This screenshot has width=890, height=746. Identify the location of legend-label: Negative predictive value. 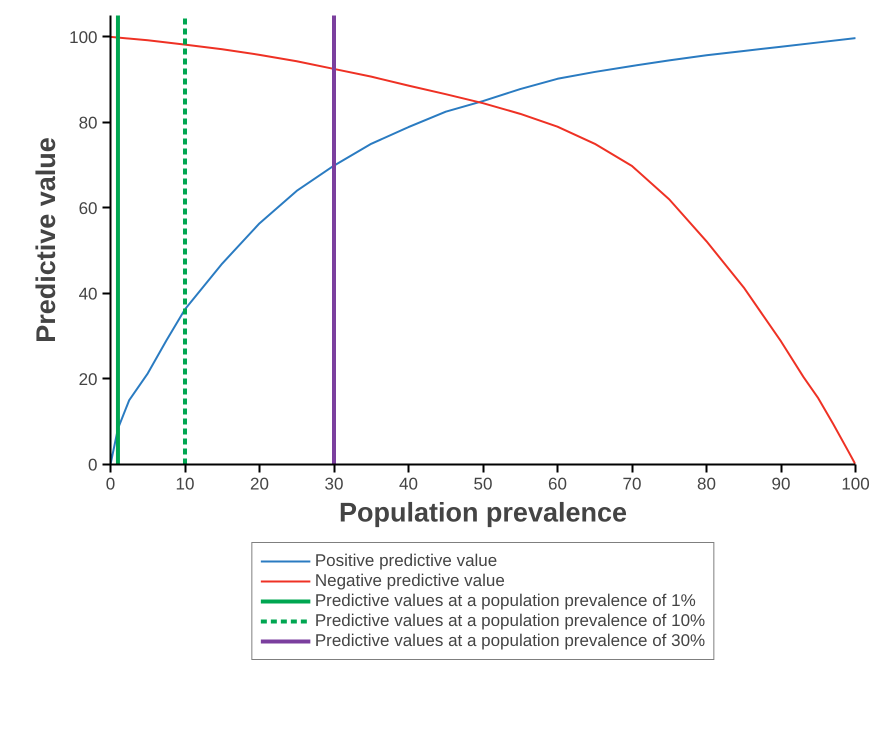
(409, 581).